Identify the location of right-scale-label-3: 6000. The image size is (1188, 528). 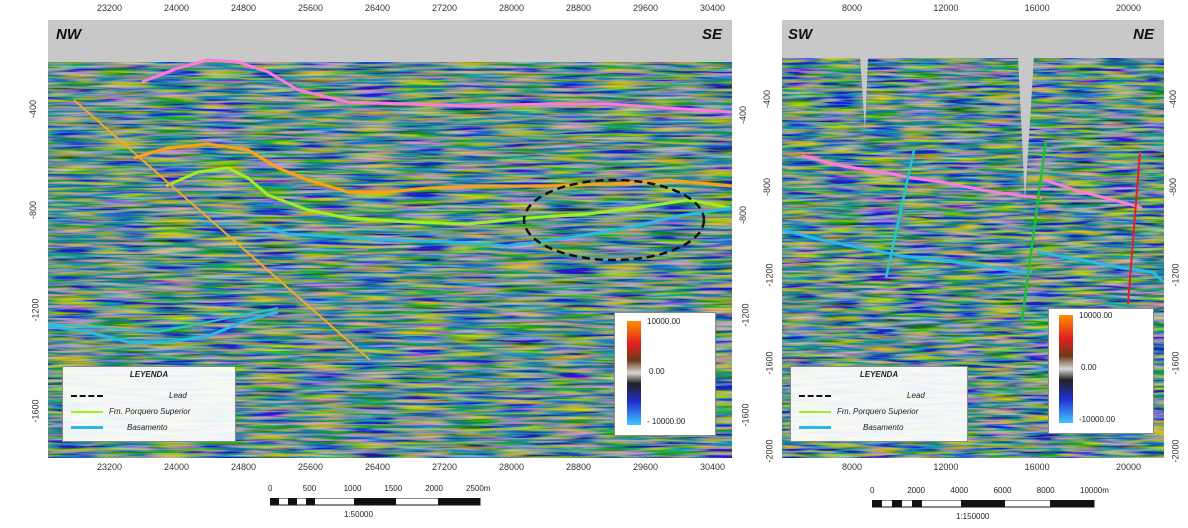
(1002, 490).